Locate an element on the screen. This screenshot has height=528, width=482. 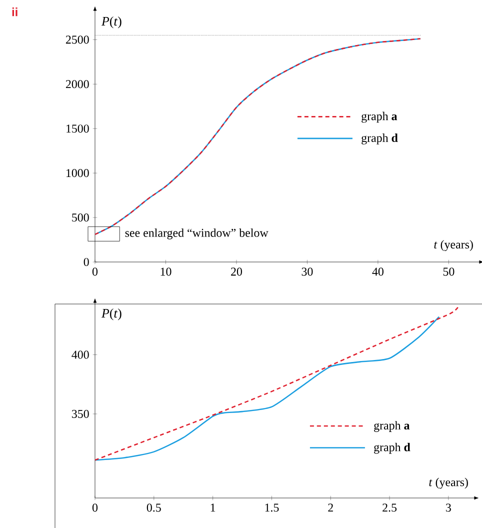
y-tick-label: 1000 is located at coordinates (77, 173).